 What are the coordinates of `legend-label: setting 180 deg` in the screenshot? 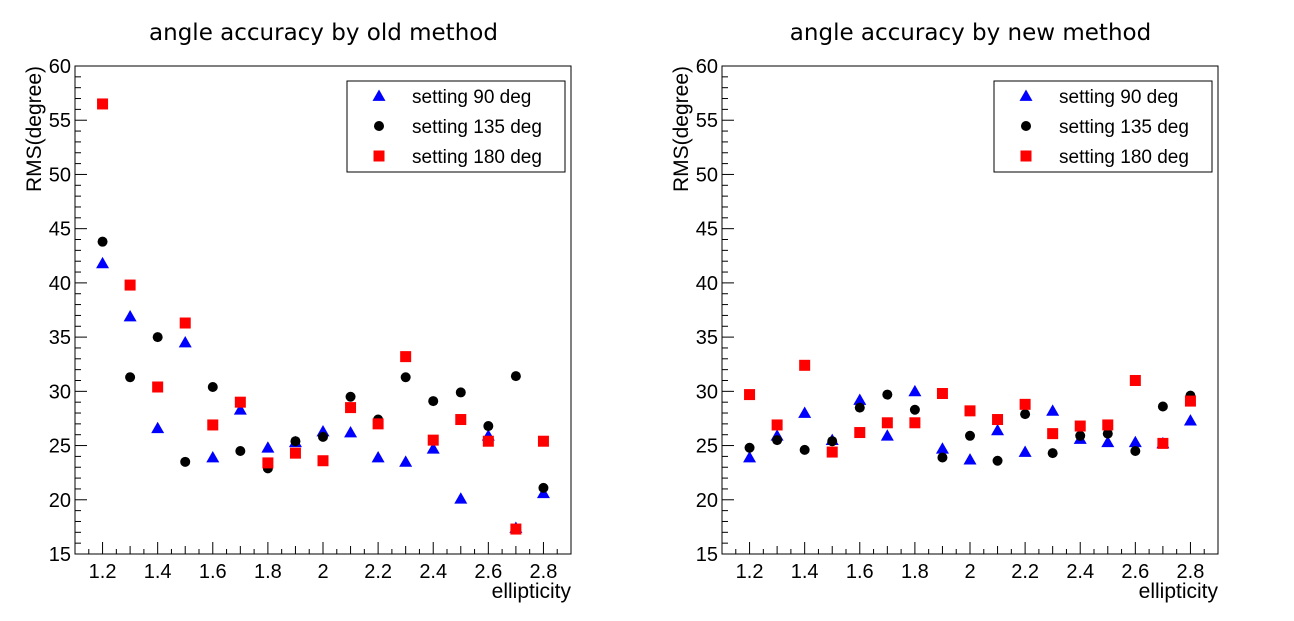 It's located at (477, 157).